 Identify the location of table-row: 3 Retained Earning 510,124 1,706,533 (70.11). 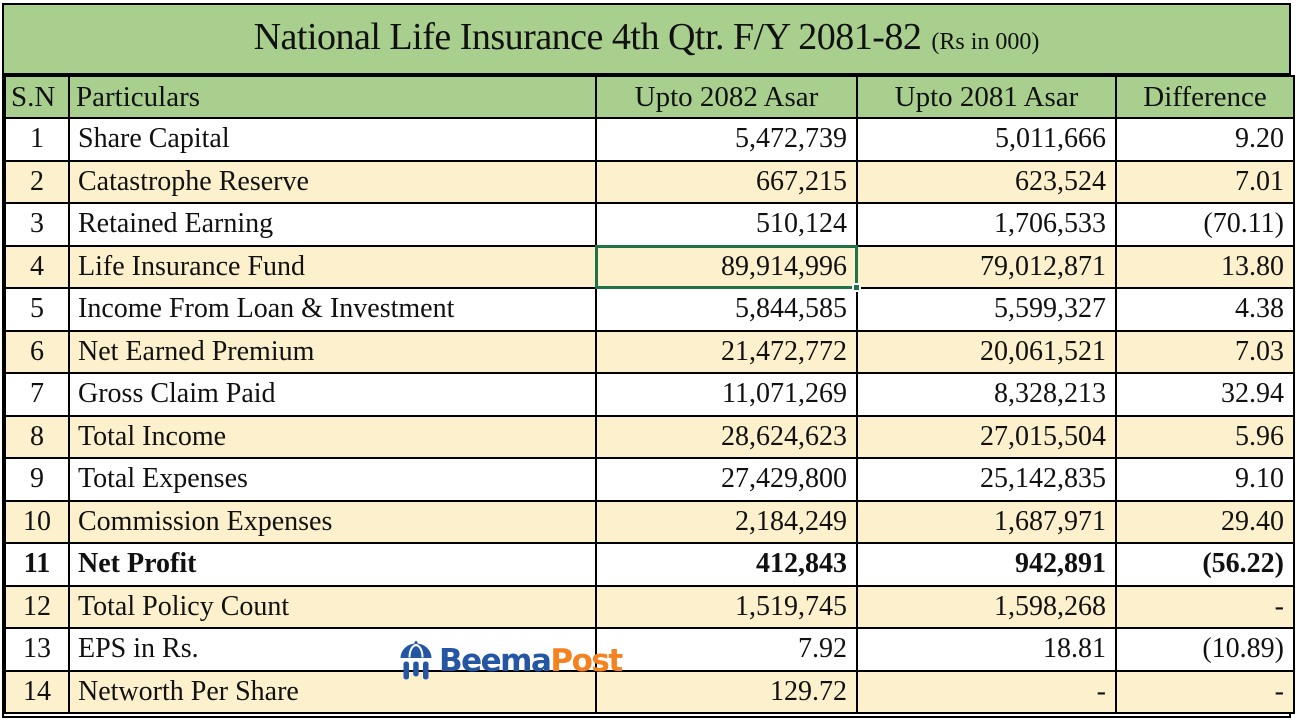
(649, 224).